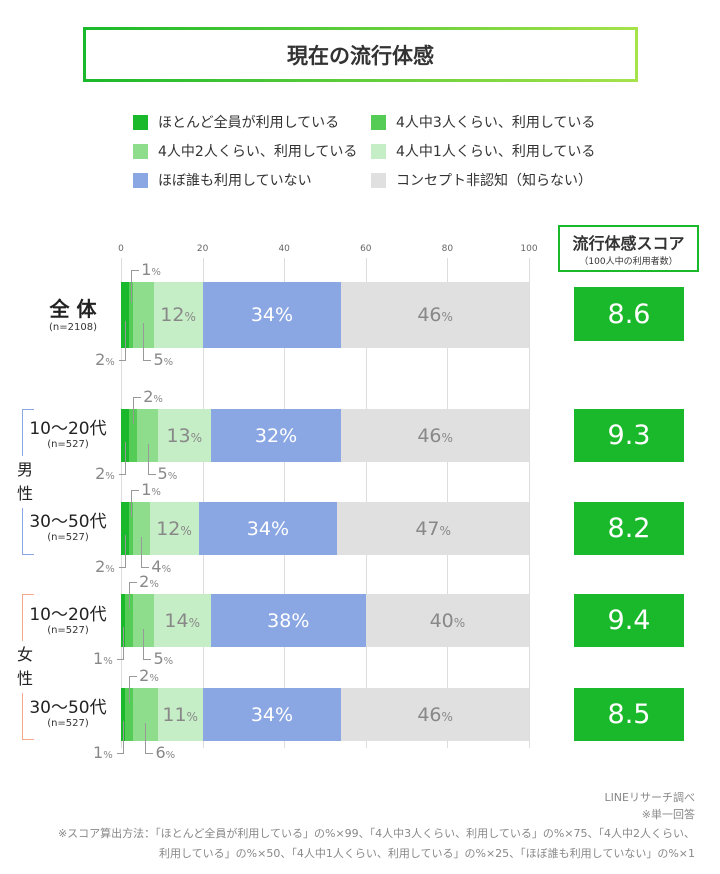  What do you see at coordinates (629, 528) in the screenshot?
I see `score-box: 8.2` at bounding box center [629, 528].